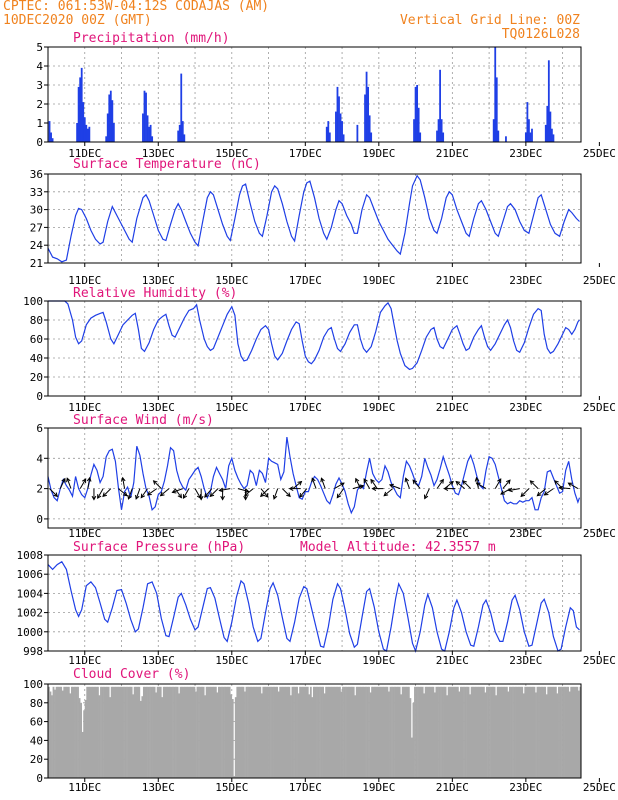 Image resolution: width=618 pixels, height=800 pixels. Describe the element at coordinates (314, 478) in the screenshot. I see `wind-frame` at that location.